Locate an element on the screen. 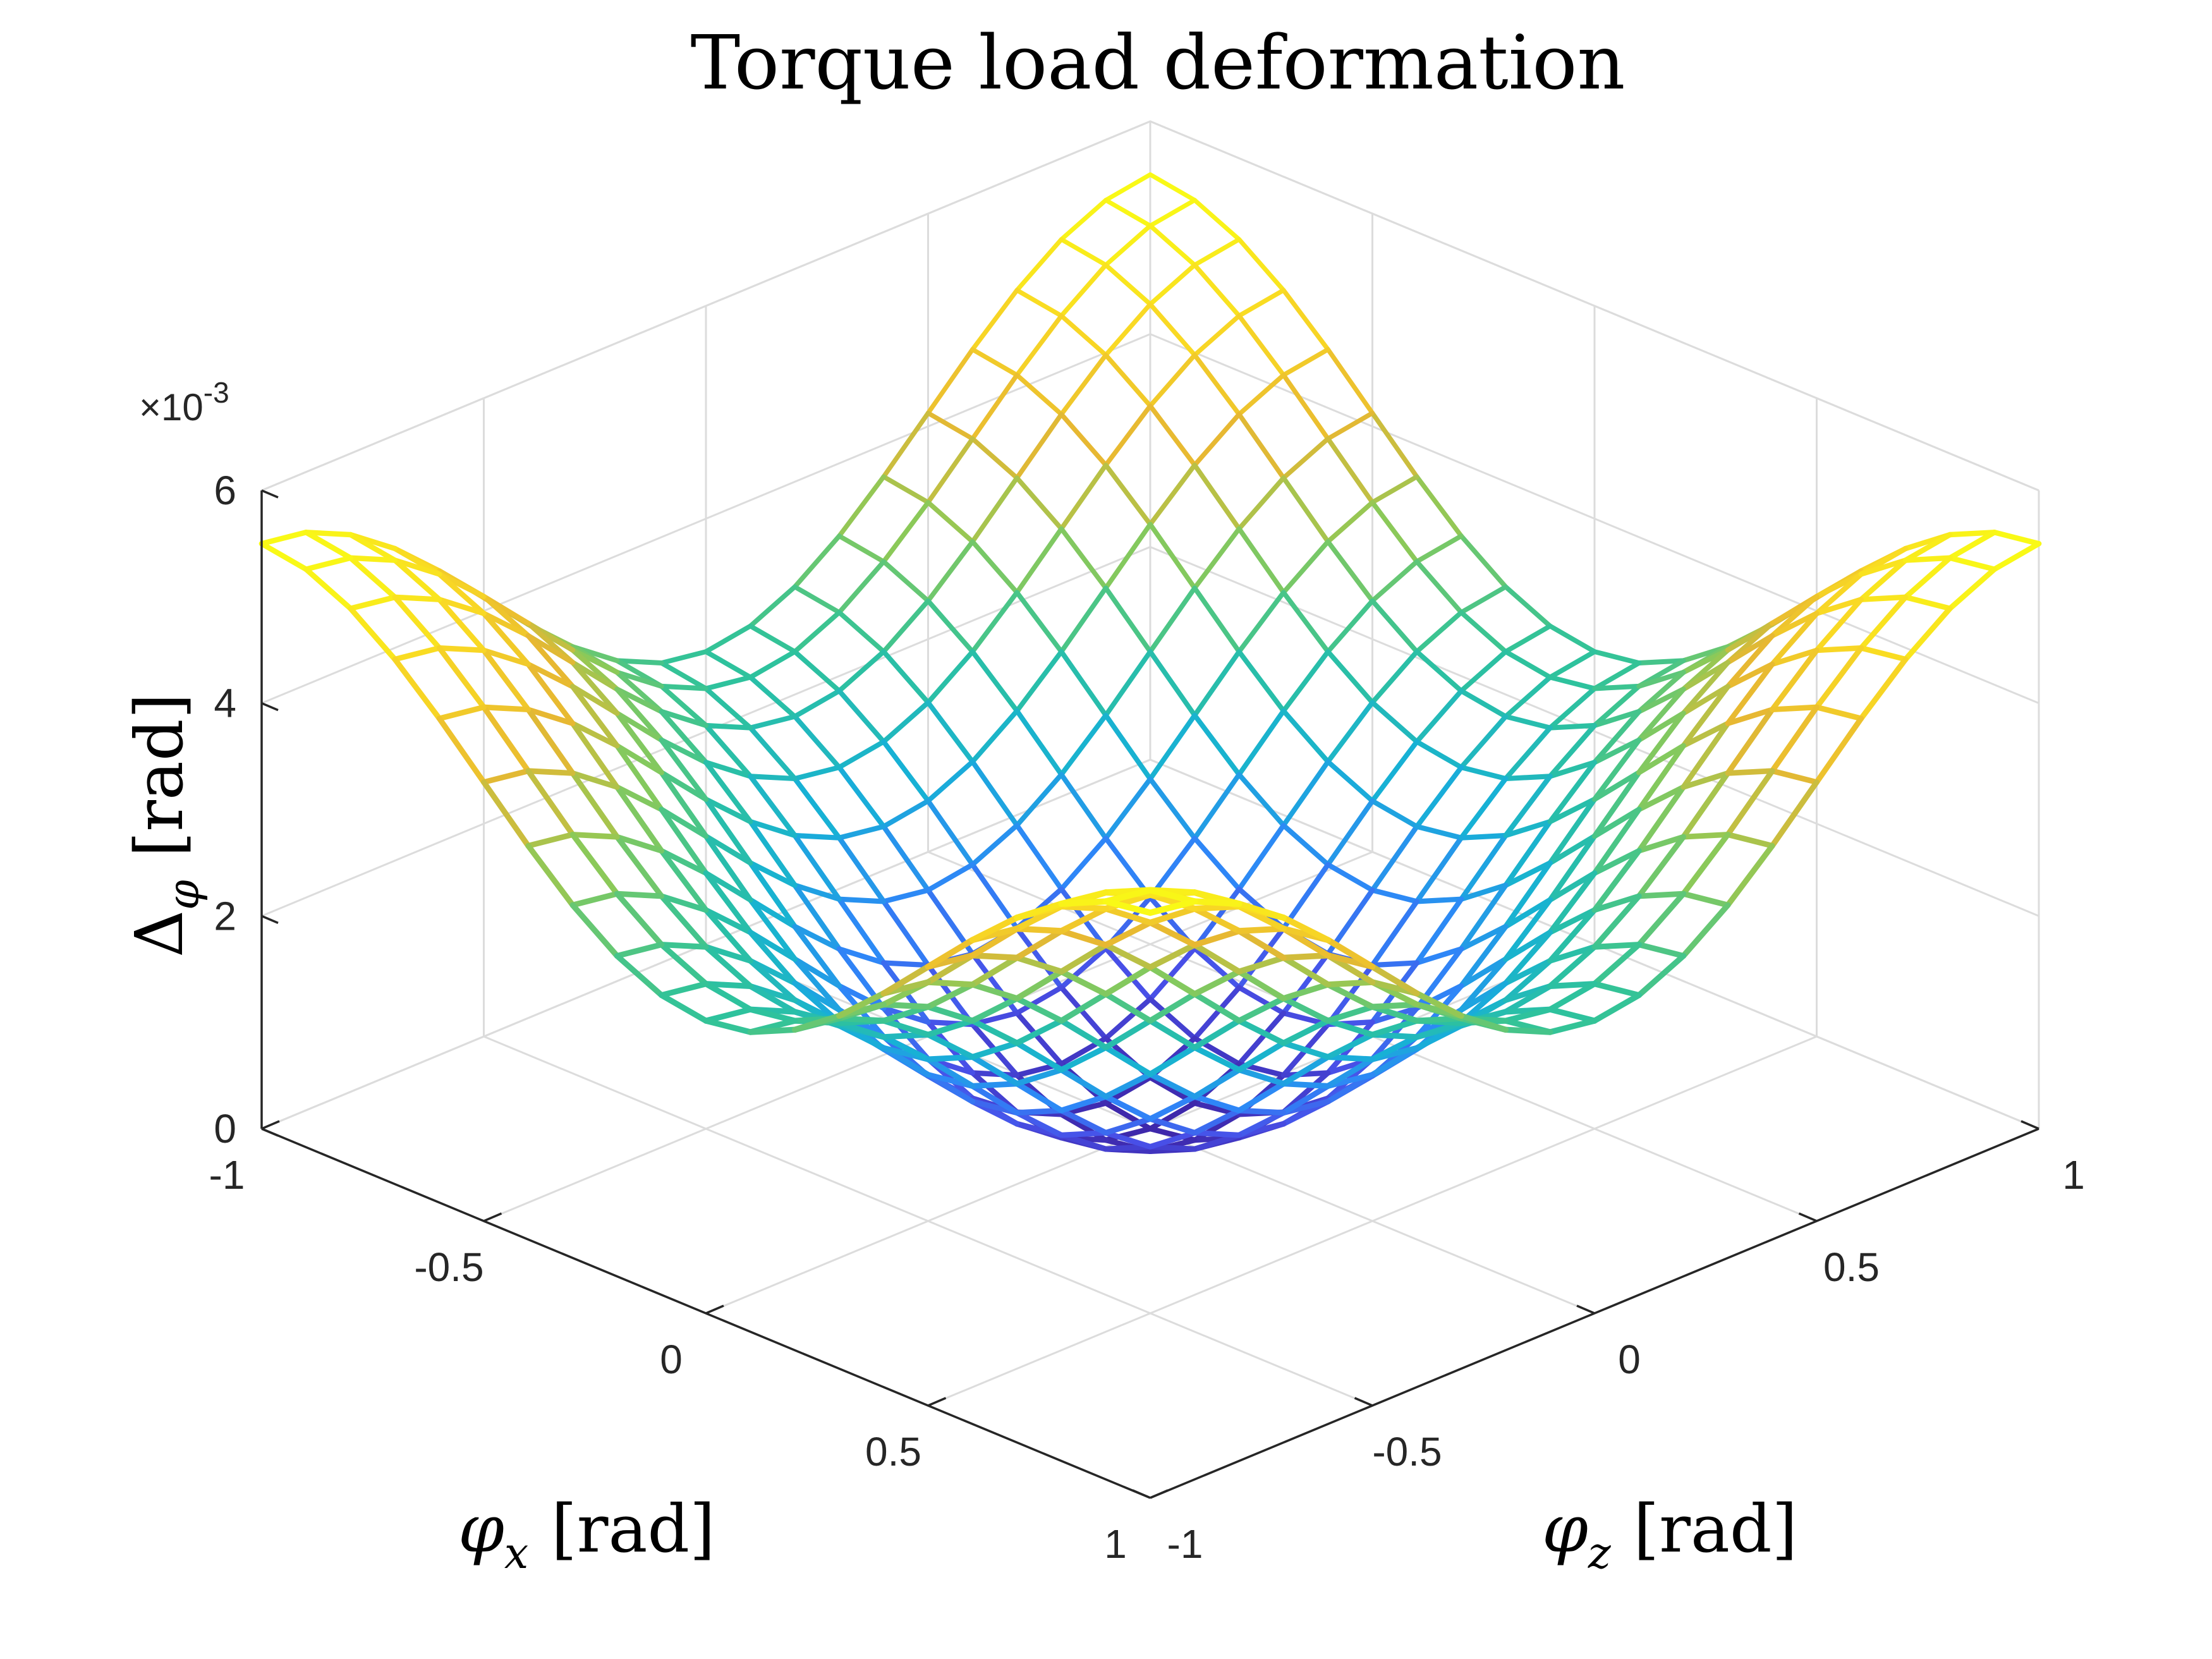  floor-gridline-y is located at coordinates (928, 1221).